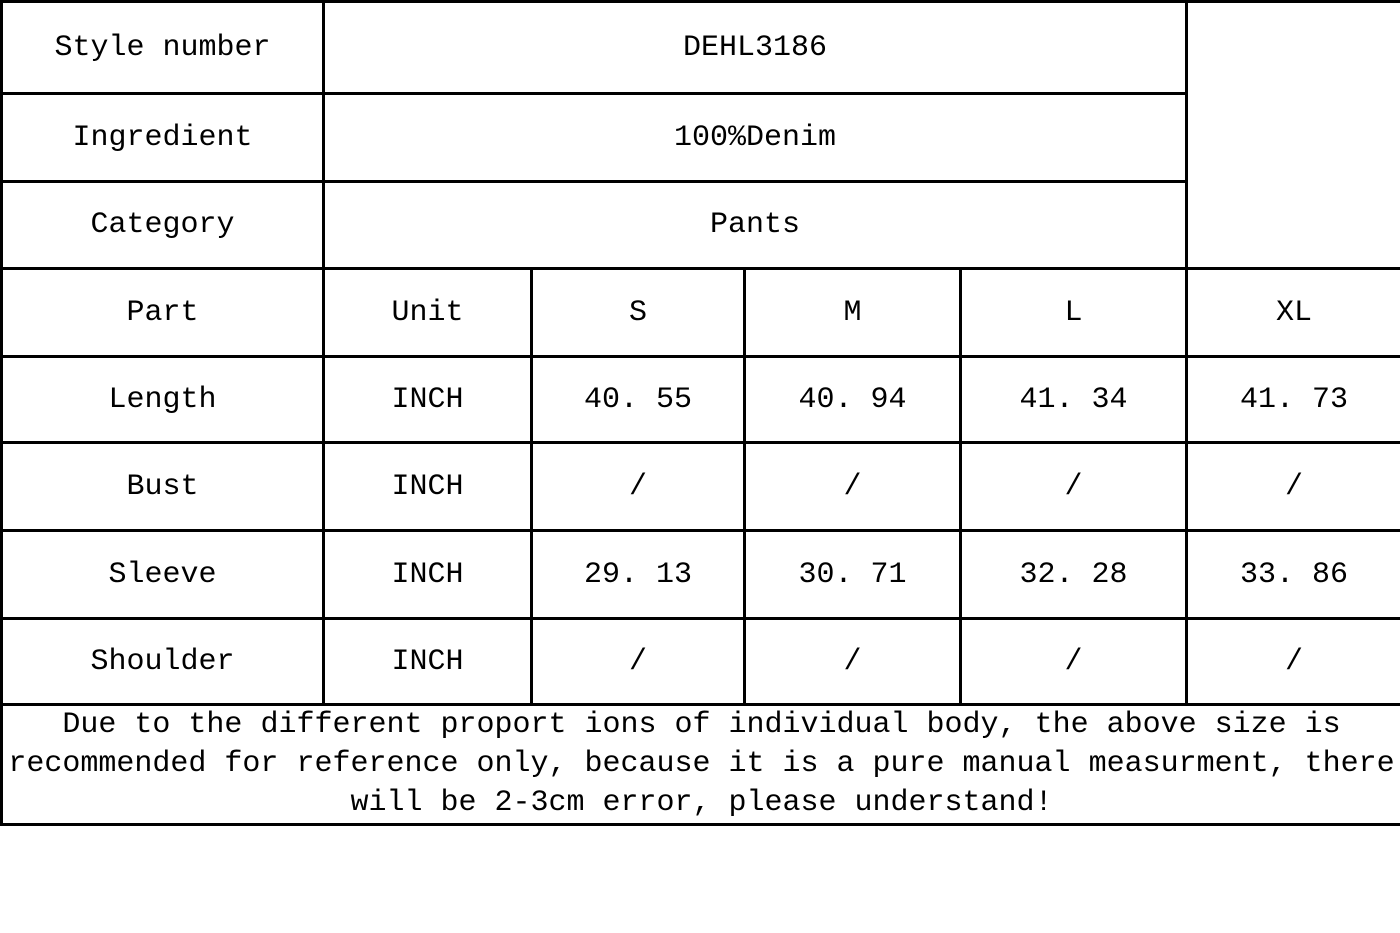 The image size is (1400, 933). Describe the element at coordinates (755, 47) in the screenshot. I see `style-number-value: DEHL3186` at that location.